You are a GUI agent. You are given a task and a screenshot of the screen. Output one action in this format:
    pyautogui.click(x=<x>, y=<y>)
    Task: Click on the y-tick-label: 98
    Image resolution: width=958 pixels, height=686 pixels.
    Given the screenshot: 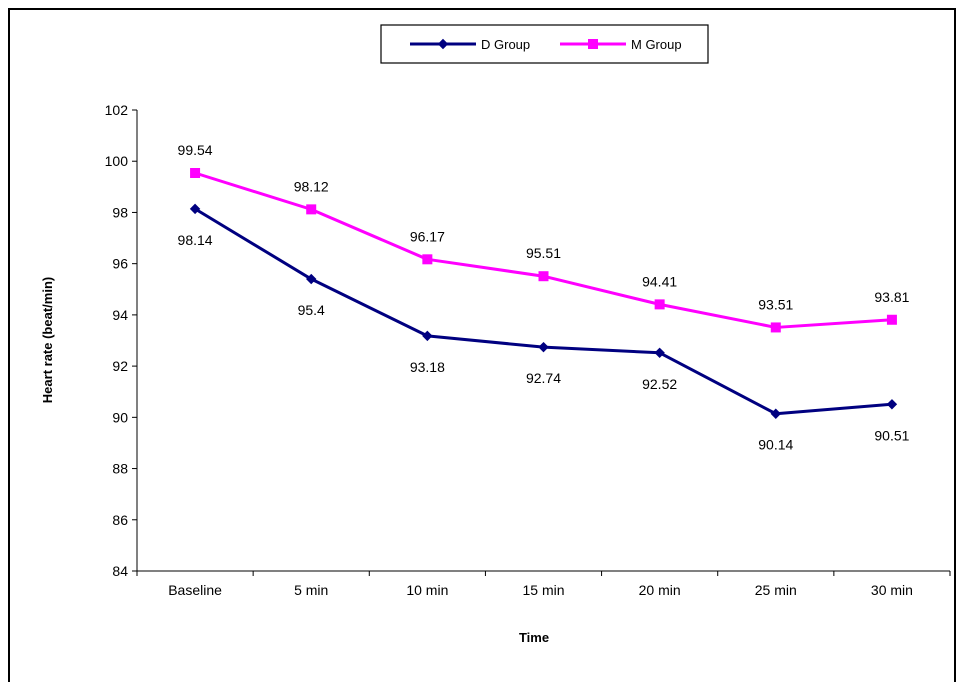 What is the action you would take?
    pyautogui.click(x=120, y=212)
    